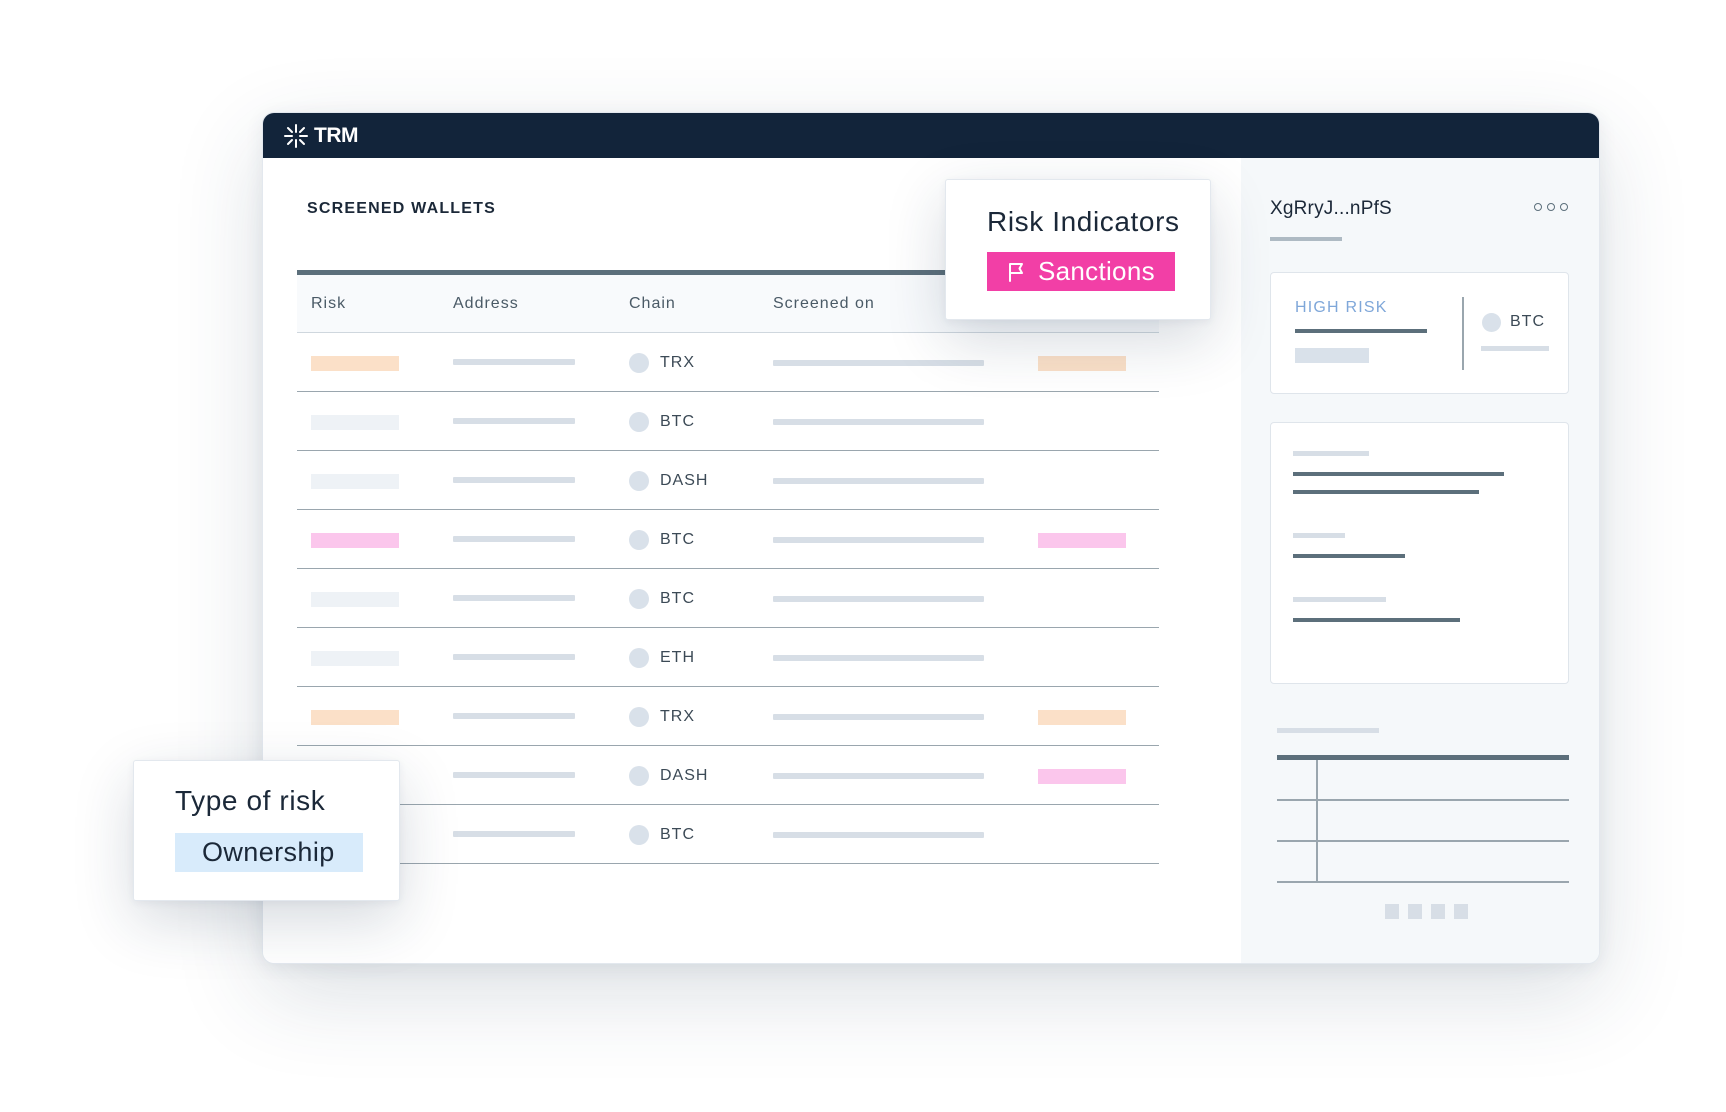 The width and height of the screenshot is (1726, 1112). I want to click on wallet-details-card, so click(1419, 553).